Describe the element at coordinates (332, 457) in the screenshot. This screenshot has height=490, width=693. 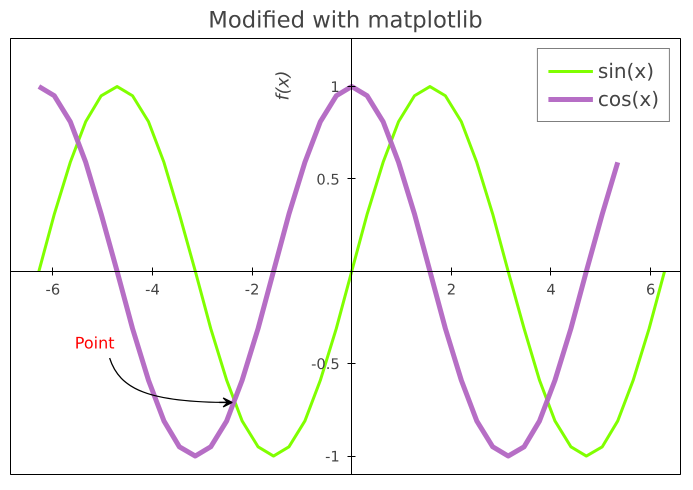
I see `y-tick-label: -1` at that location.